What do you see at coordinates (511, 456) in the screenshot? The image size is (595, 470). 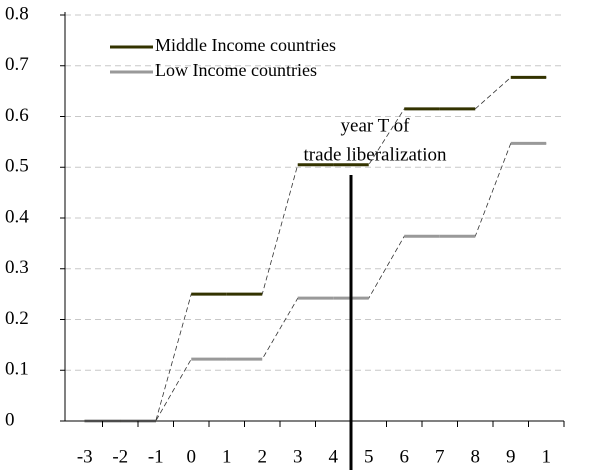 I see `x-tick-label: 9` at bounding box center [511, 456].